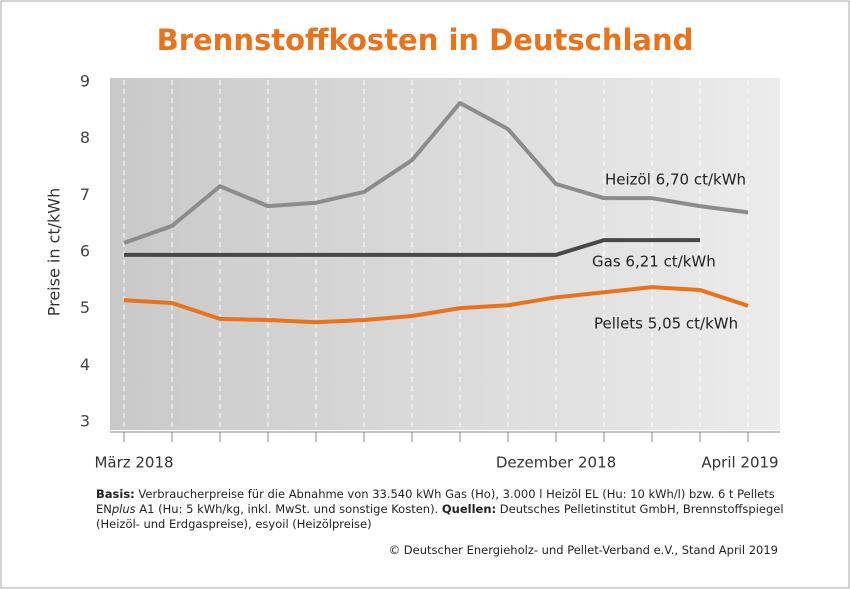 Image resolution: width=850 pixels, height=589 pixels. Describe the element at coordinates (85, 81) in the screenshot. I see `y-tick-label: 9` at that location.